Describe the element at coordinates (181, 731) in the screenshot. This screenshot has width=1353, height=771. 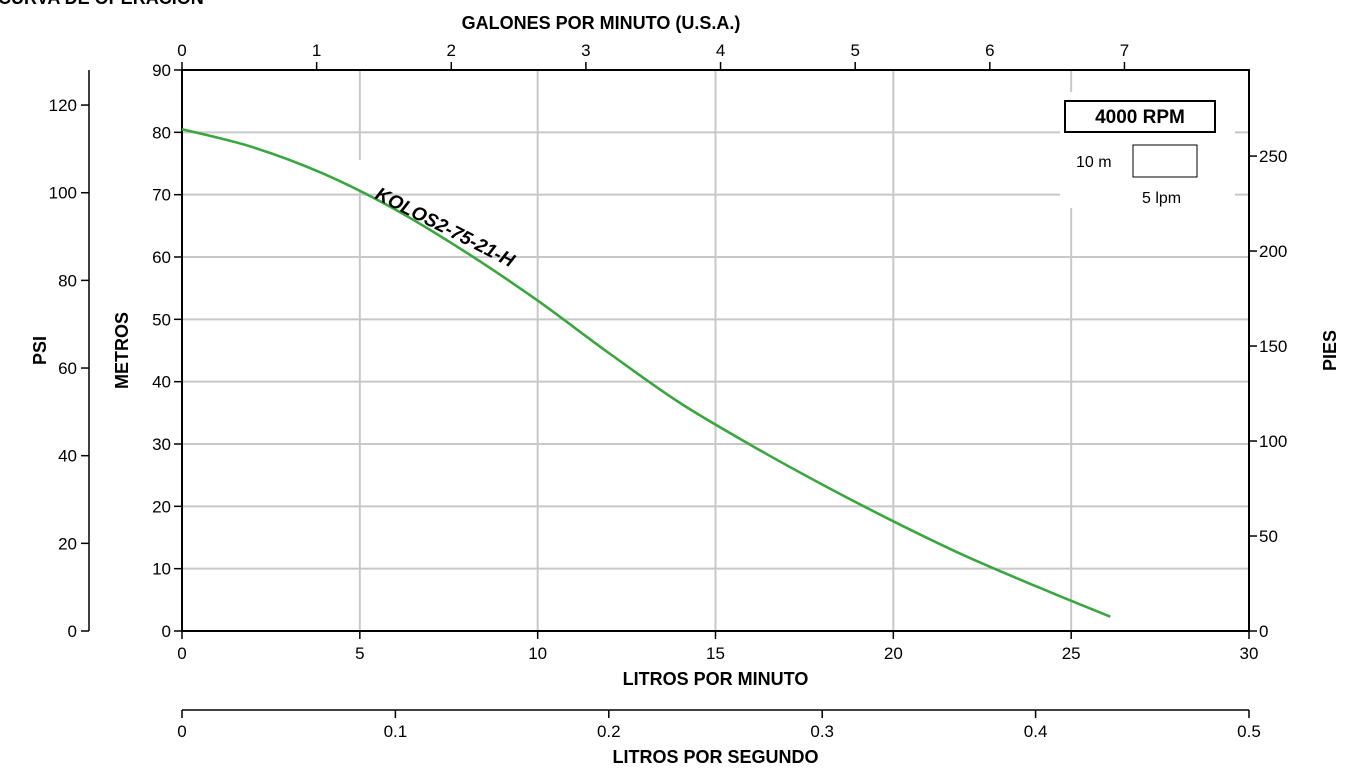
I see `bottom2-tick-label: 0` at that location.